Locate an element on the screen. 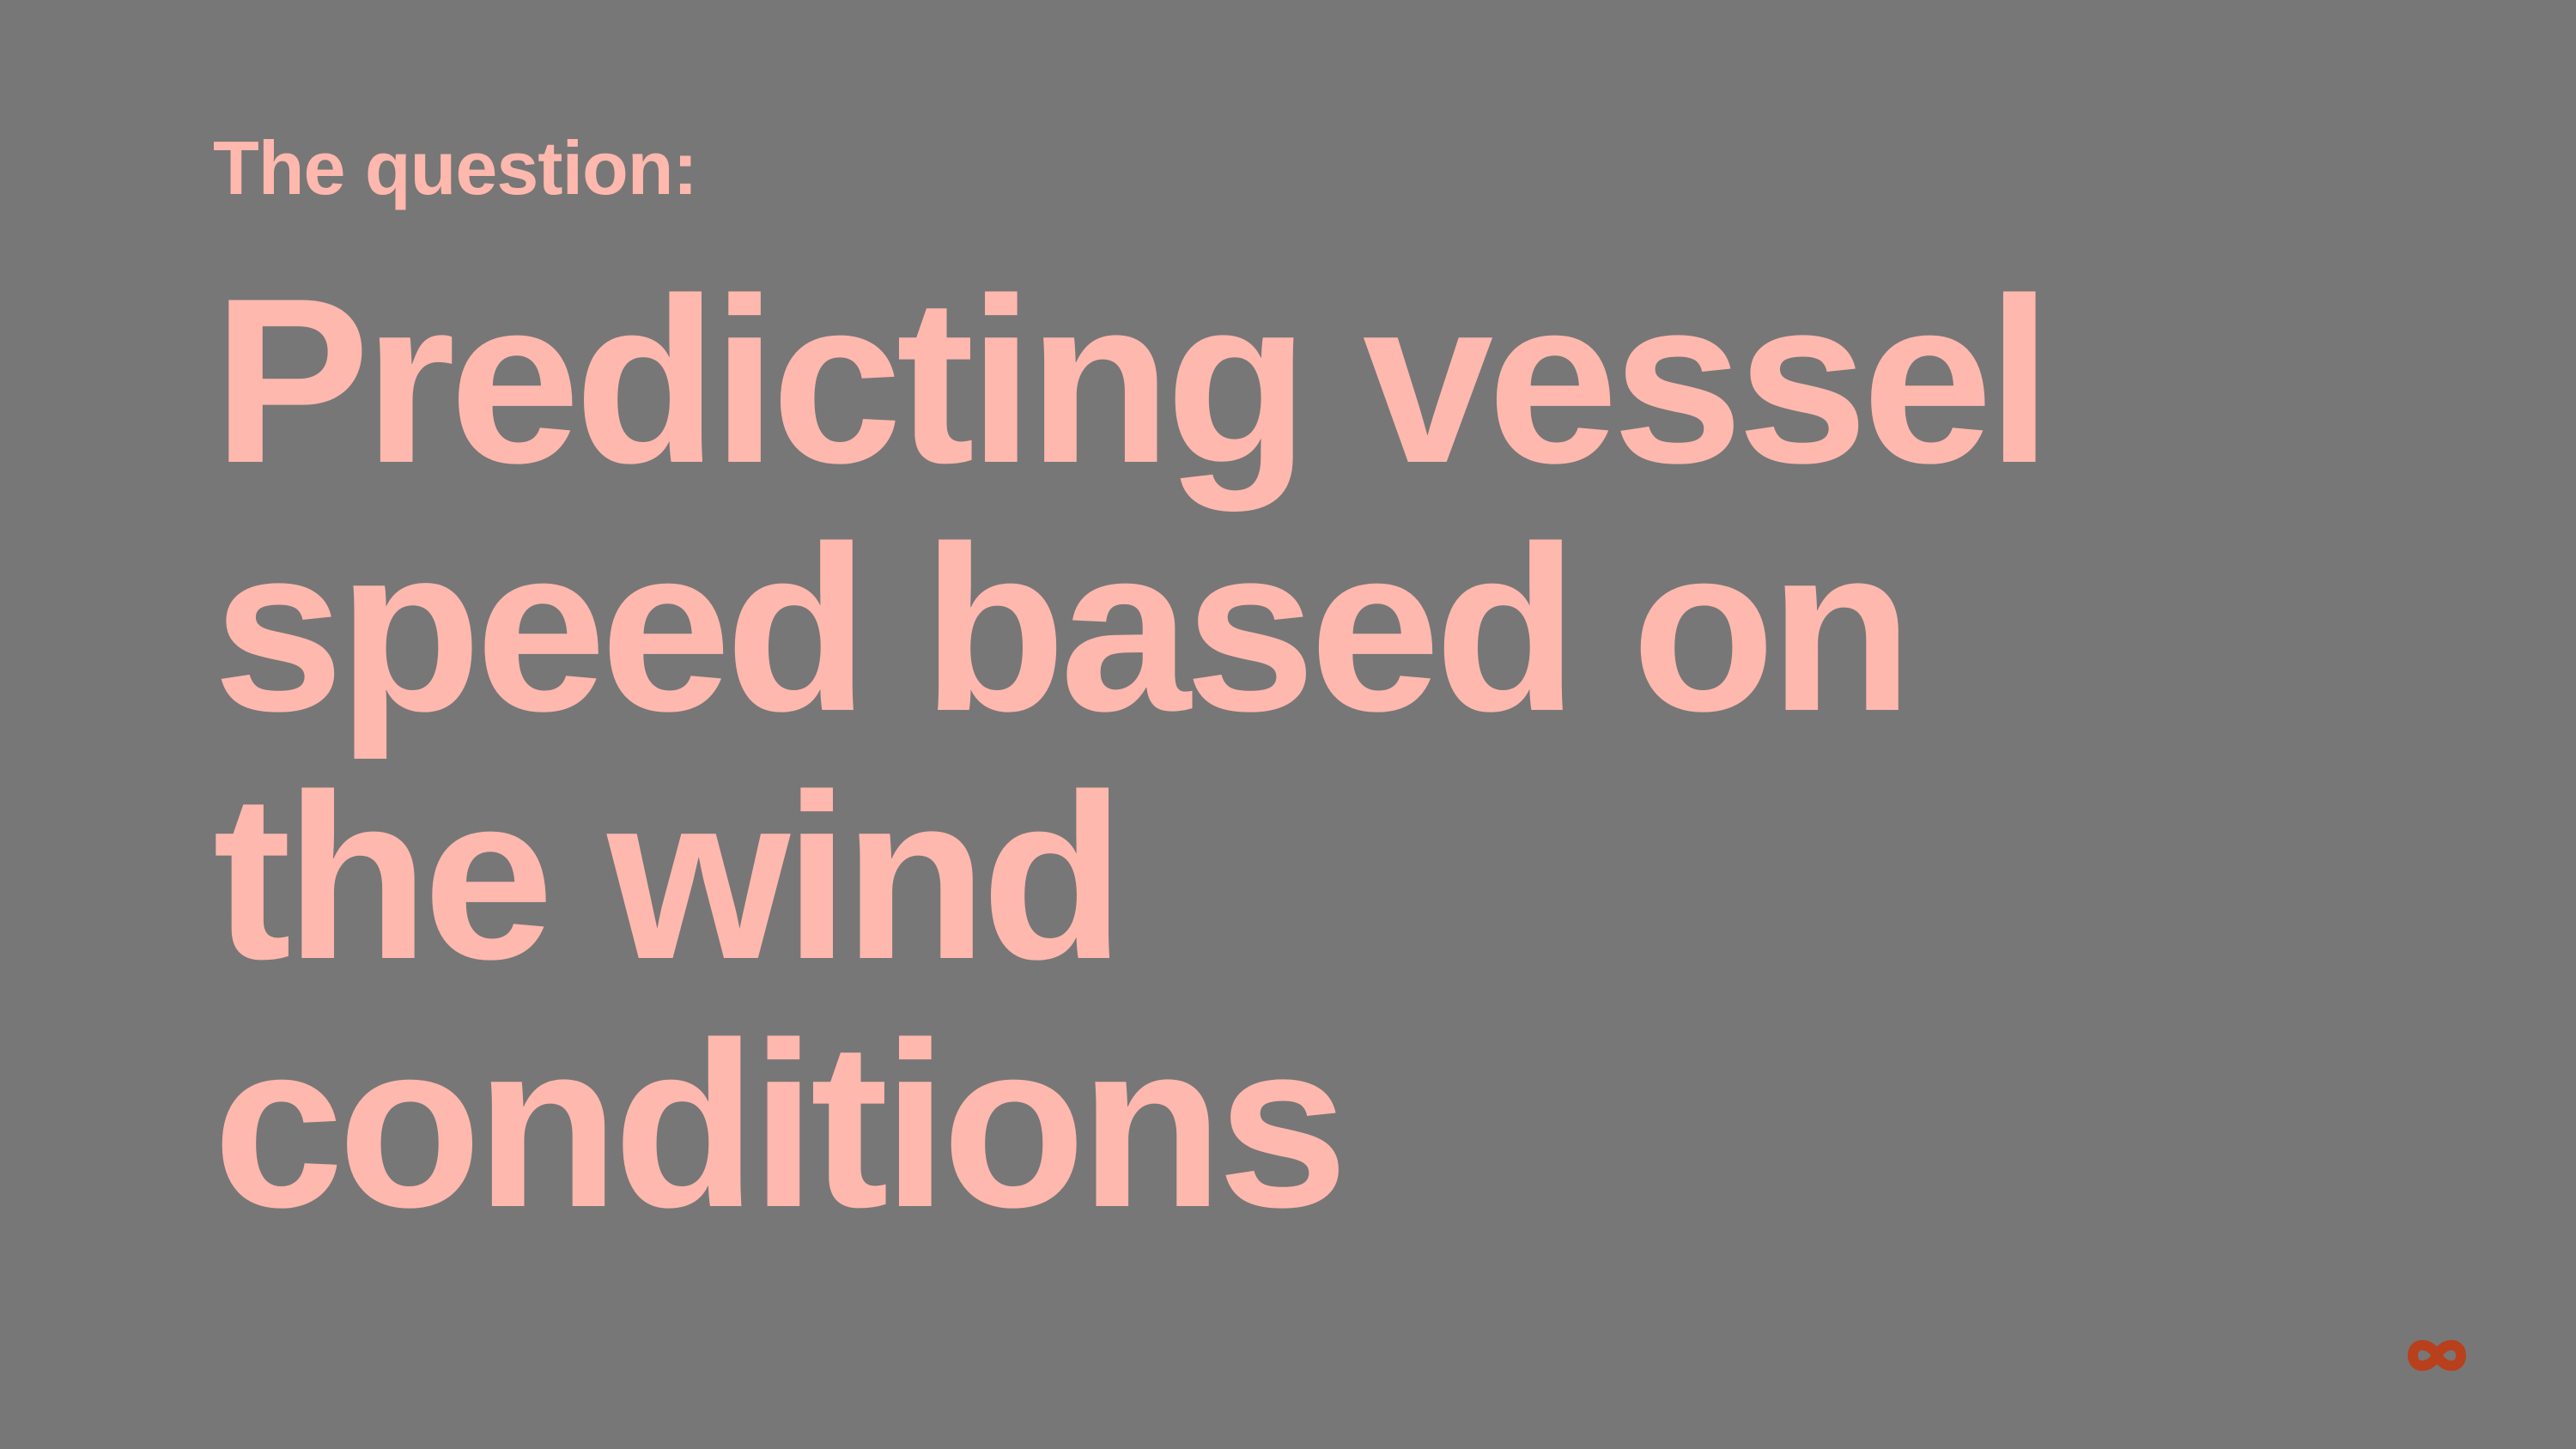 Image resolution: width=2576 pixels, height=1449 pixels. title-line: conditions is located at coordinates (781, 1125).